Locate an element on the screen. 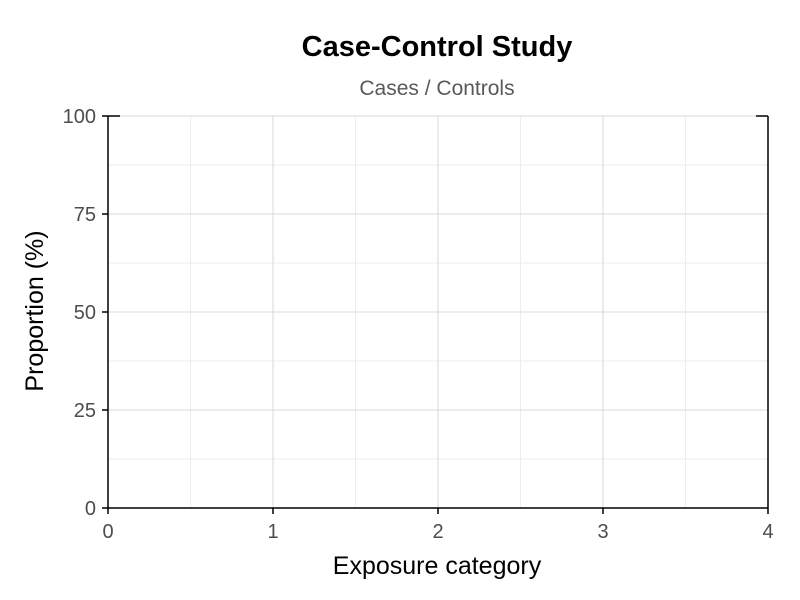 Image resolution: width=800 pixels, height=600 pixels. y-tick-label: 0 is located at coordinates (90, 509).